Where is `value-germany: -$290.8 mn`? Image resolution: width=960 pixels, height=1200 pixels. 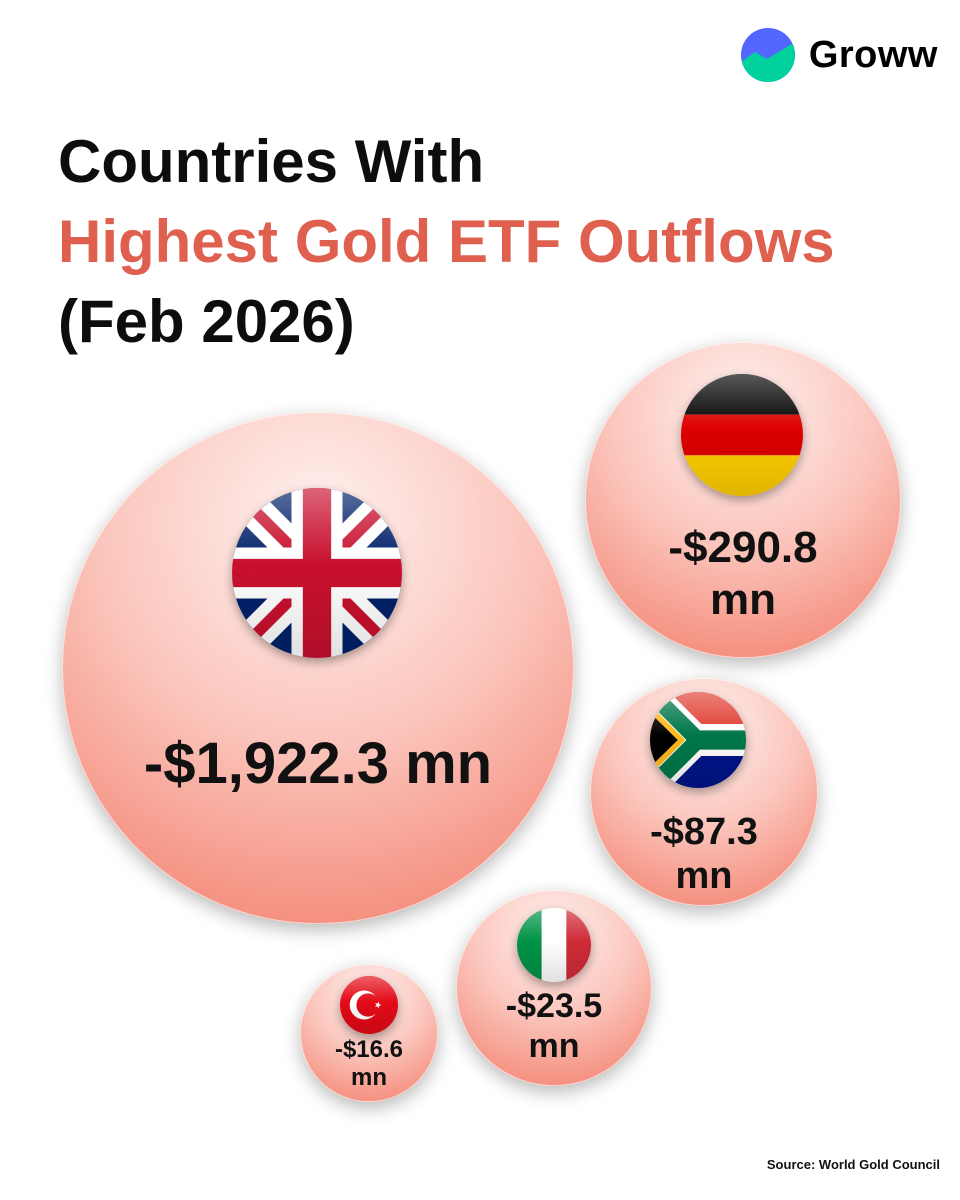 value-germany: -$290.8 mn is located at coordinates (743, 573).